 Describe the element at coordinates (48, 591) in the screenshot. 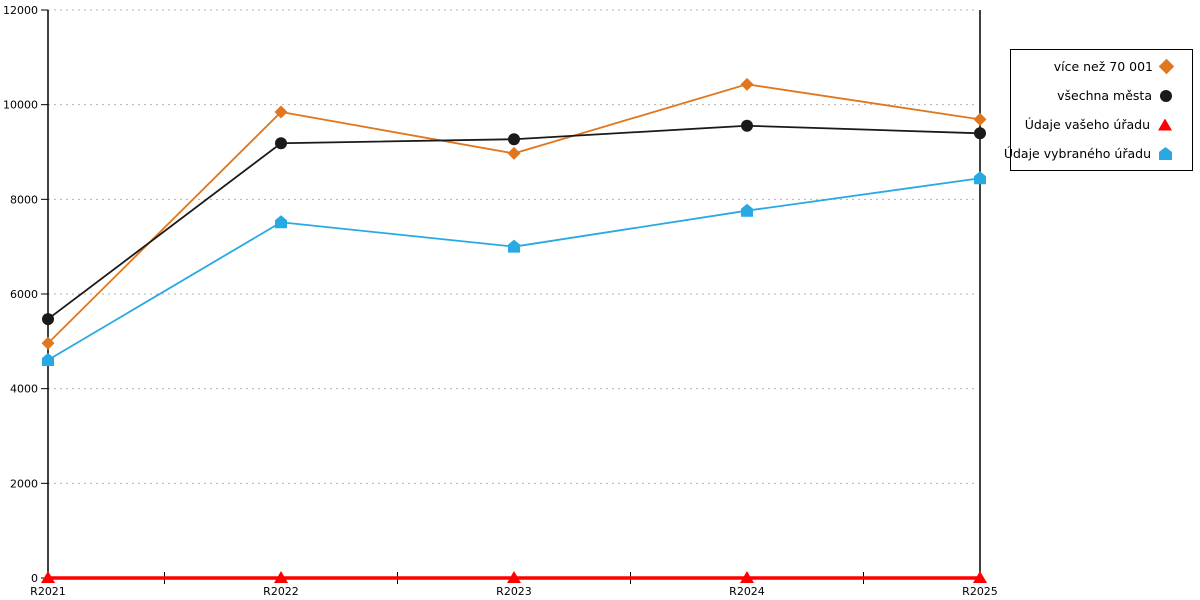

I see `x-tick-label: R2021` at that location.